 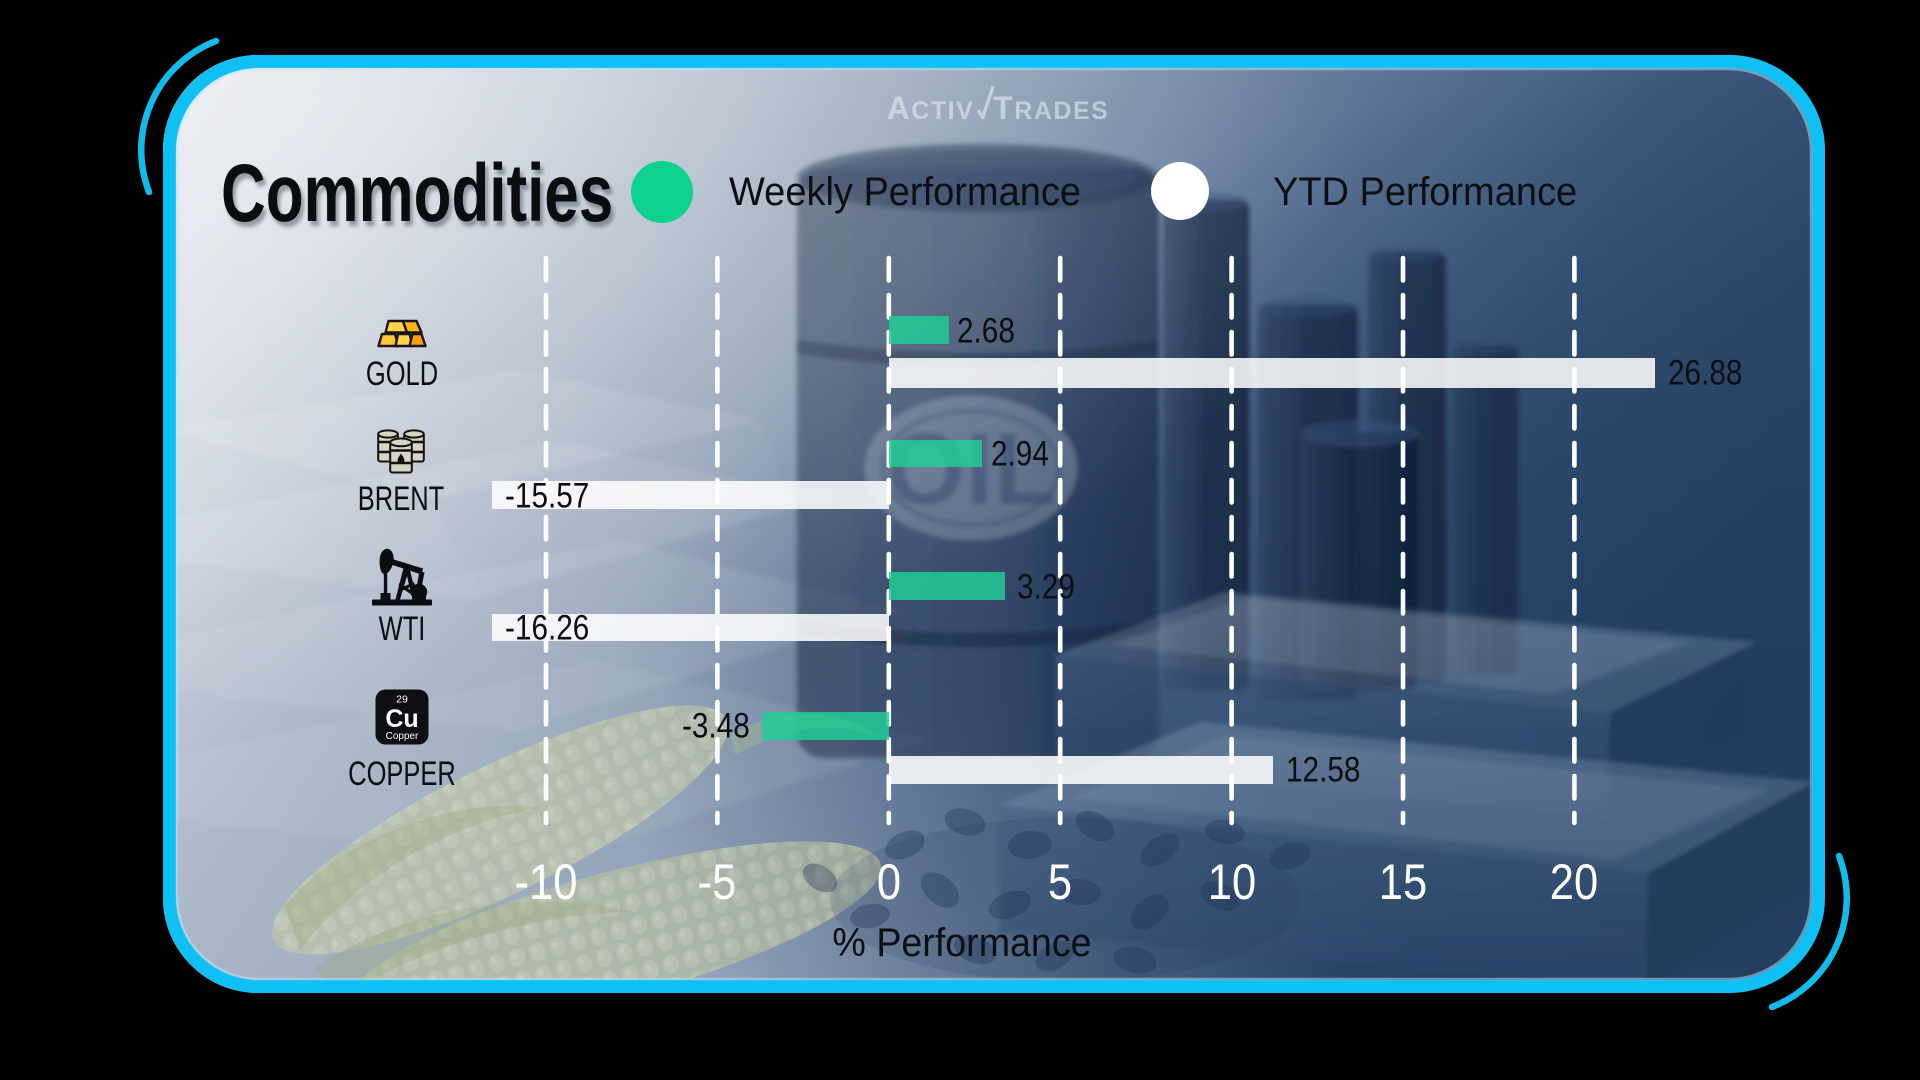 What do you see at coordinates (905, 192) in the screenshot?
I see `weekly-legend-label: Weekly Performance` at bounding box center [905, 192].